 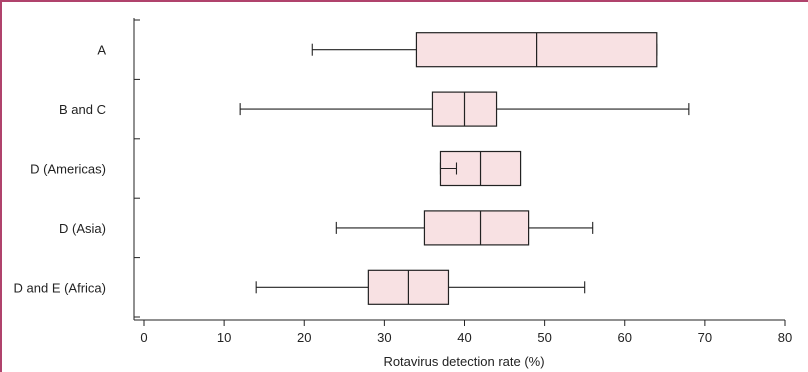 What do you see at coordinates (101, 50) in the screenshot?
I see `category-label: A` at bounding box center [101, 50].